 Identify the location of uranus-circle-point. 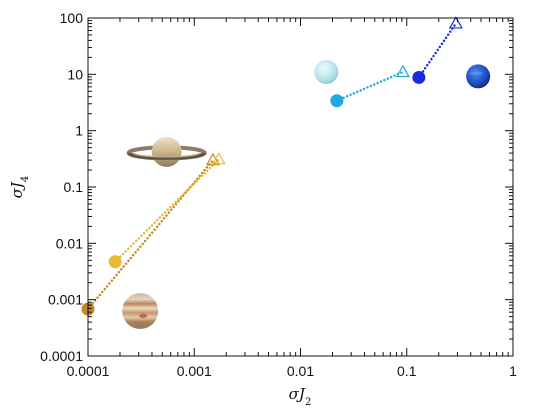
(337, 101).